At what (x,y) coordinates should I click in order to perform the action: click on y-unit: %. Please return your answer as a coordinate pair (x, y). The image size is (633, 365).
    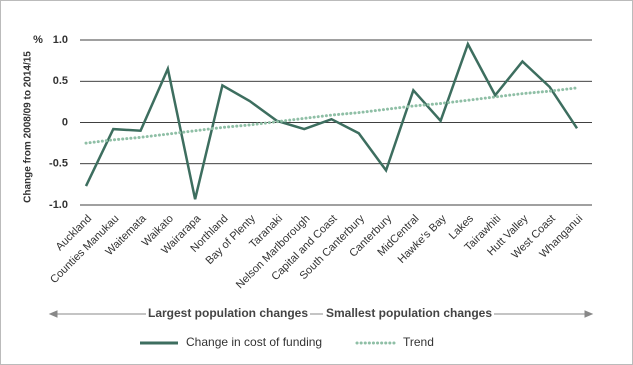
    Looking at the image, I should click on (38, 40).